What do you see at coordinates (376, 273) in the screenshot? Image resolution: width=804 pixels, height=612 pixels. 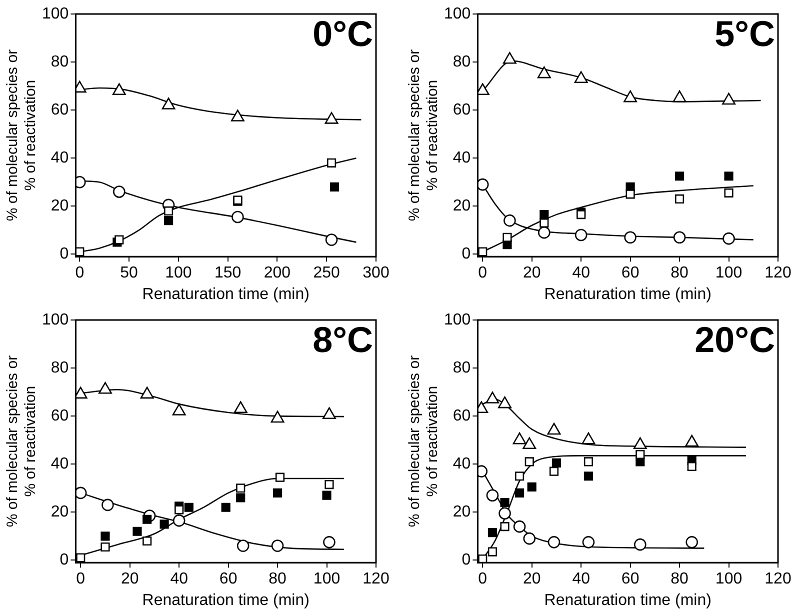 I see `x-tick-label: 300` at bounding box center [376, 273].